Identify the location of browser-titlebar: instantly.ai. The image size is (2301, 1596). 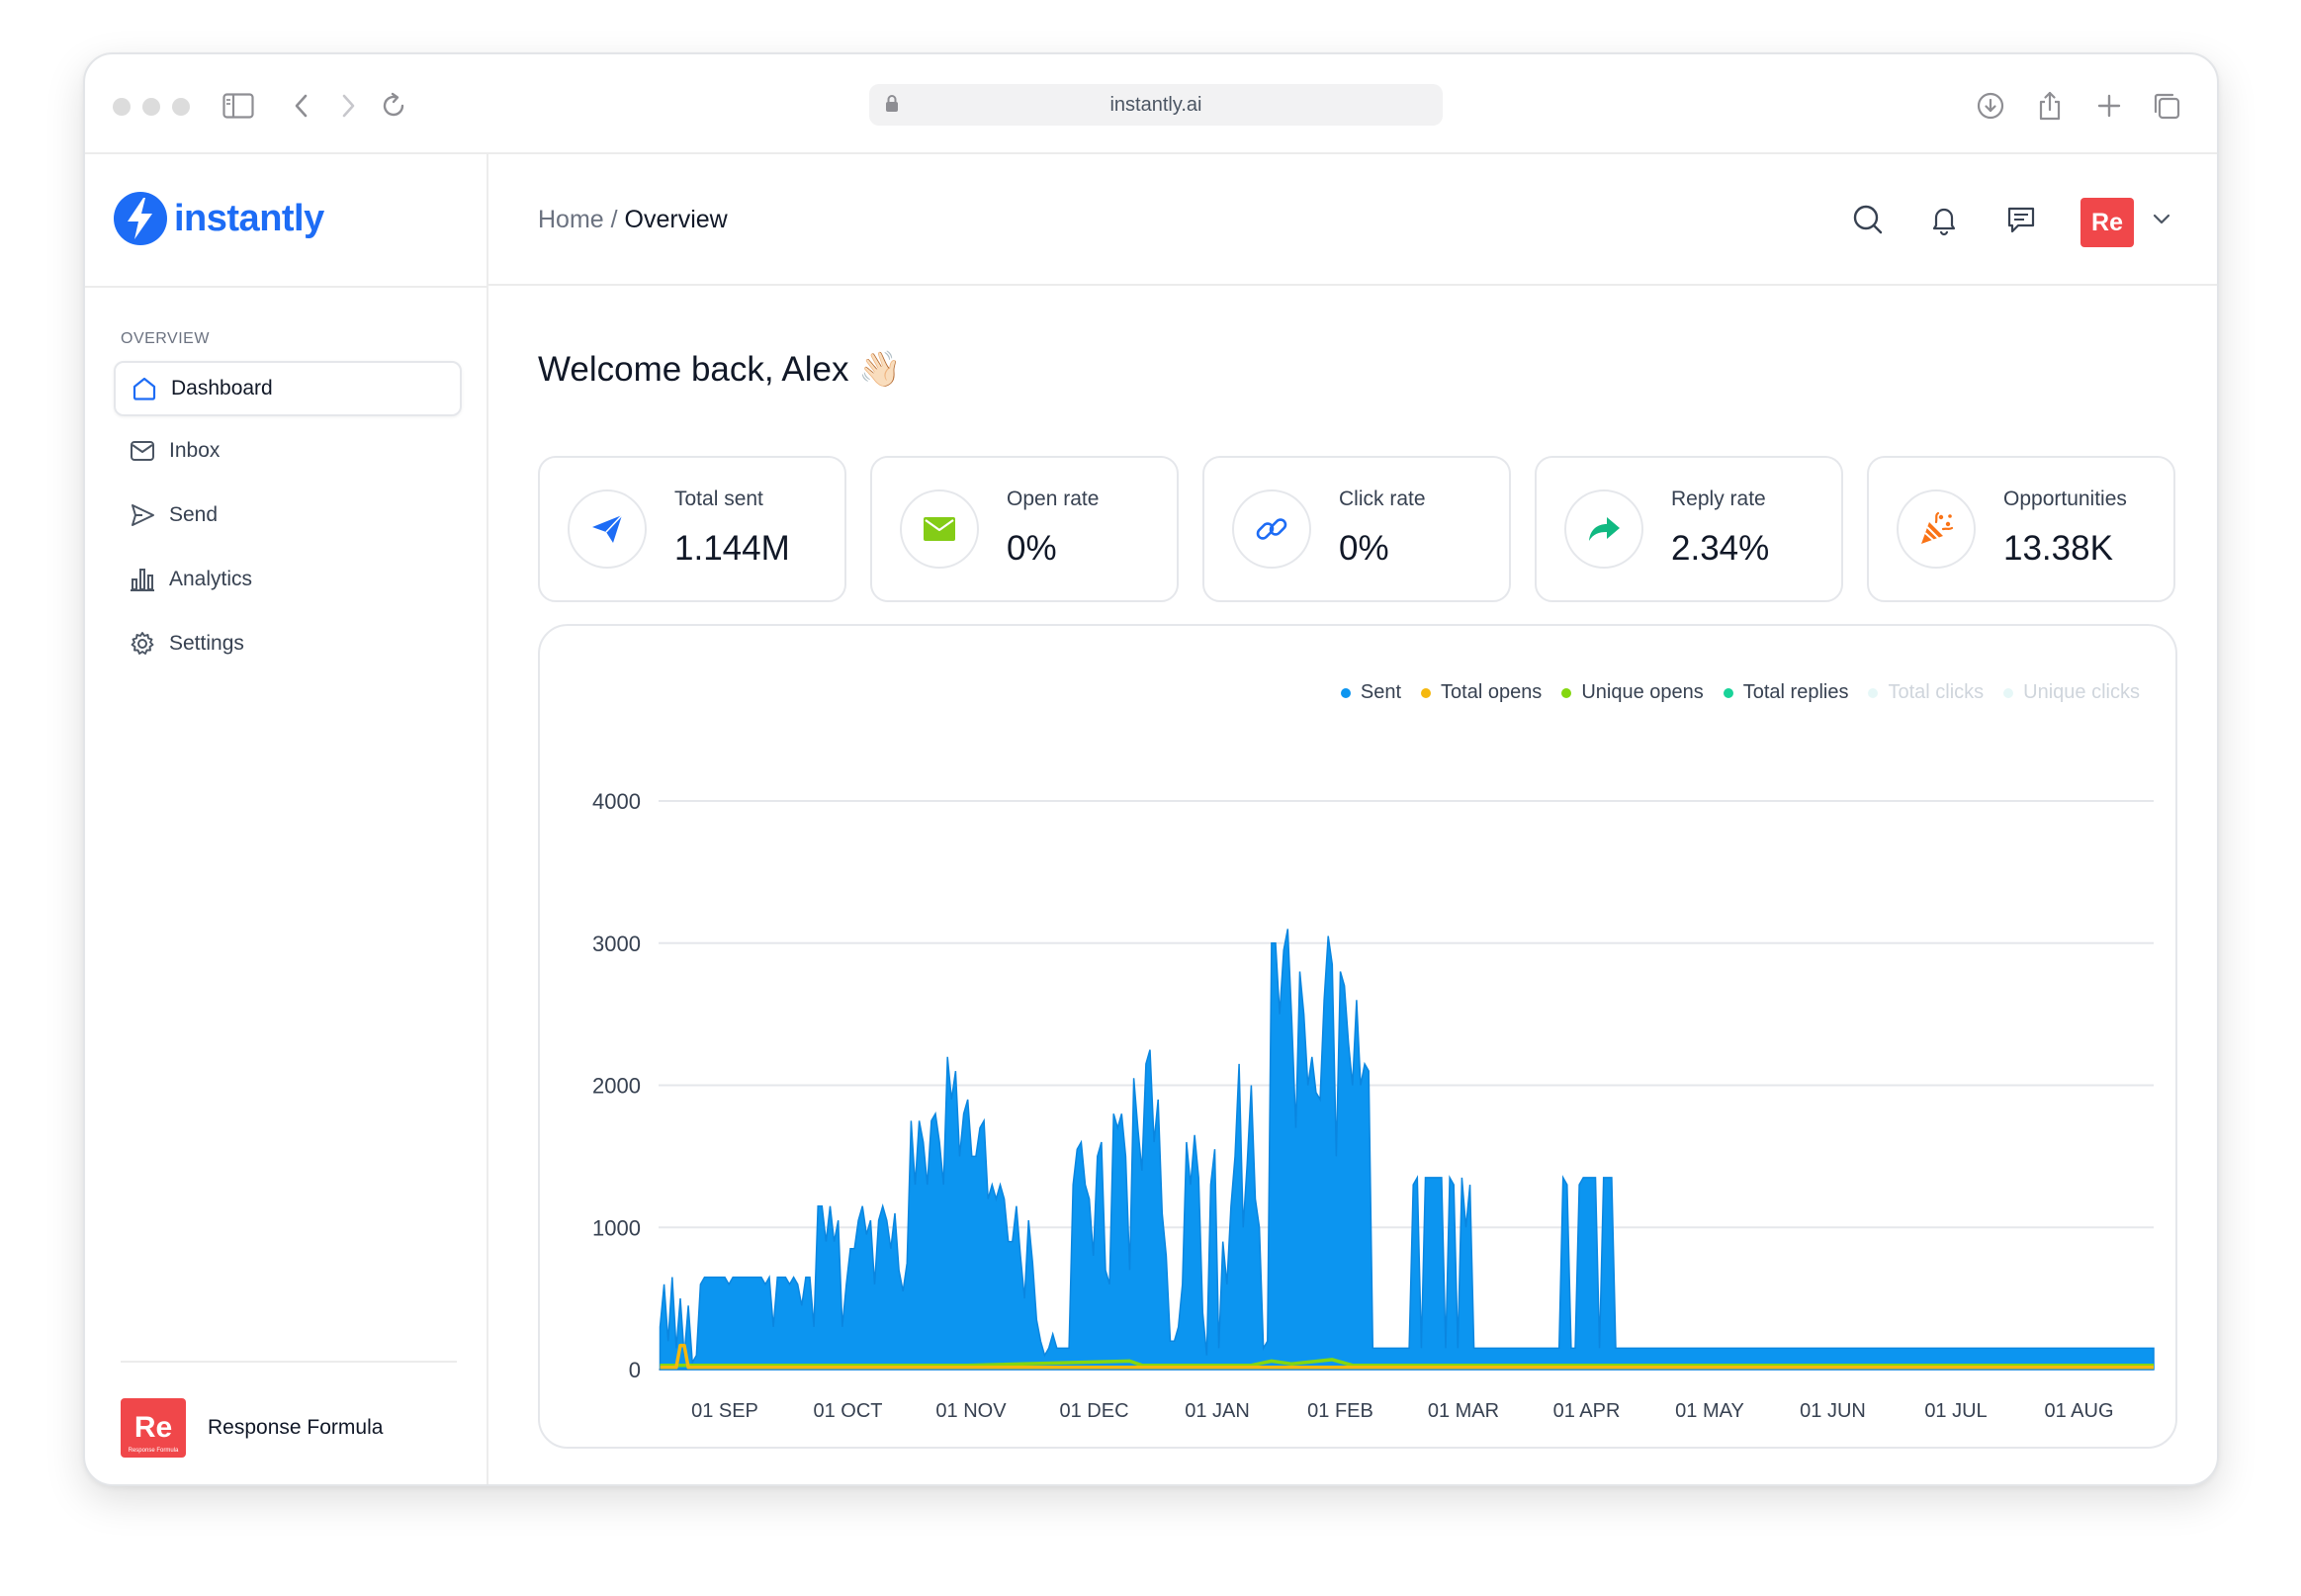
(1151, 104).